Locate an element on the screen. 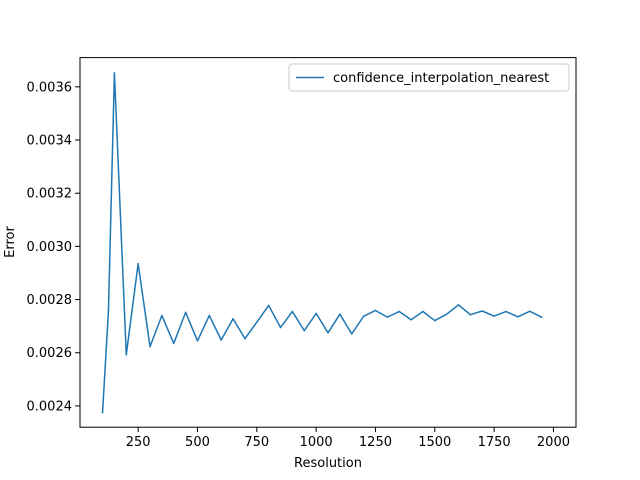  x-axis-label: Resolution is located at coordinates (328, 463).